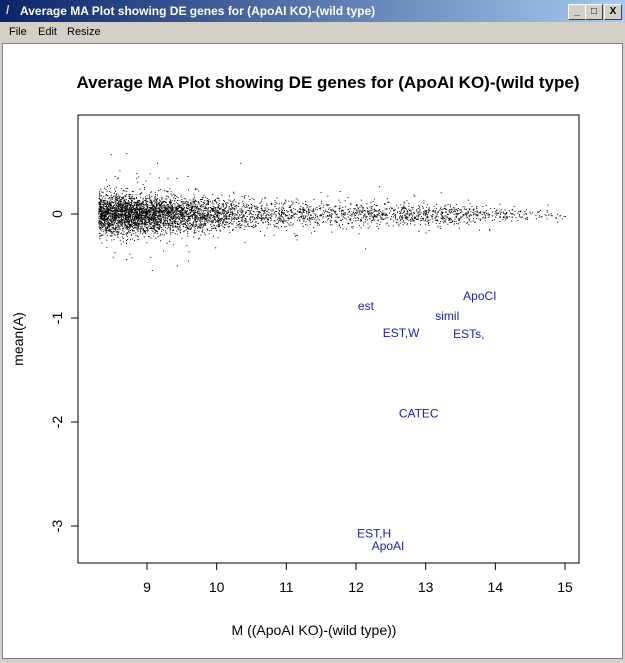 This screenshot has width=625, height=663. Describe the element at coordinates (47, 32) in the screenshot. I see `menu-edit: Edit` at that location.